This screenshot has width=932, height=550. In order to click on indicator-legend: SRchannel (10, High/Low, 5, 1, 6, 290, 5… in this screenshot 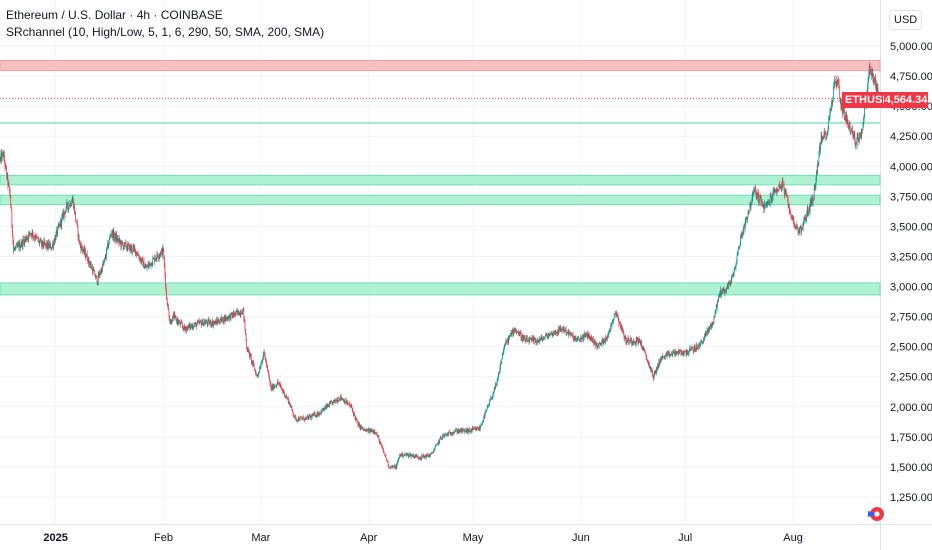, I will do `click(165, 32)`.